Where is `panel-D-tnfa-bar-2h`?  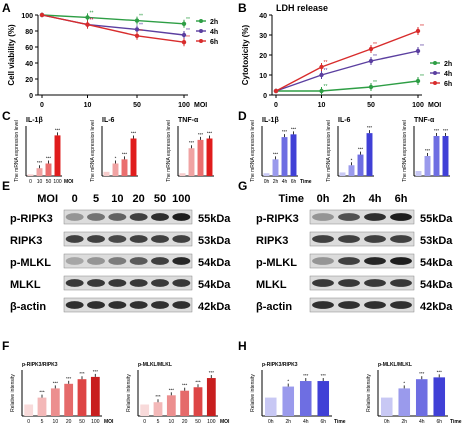
panel-D-tnfa-bar-2h is located at coordinates (427, 166).